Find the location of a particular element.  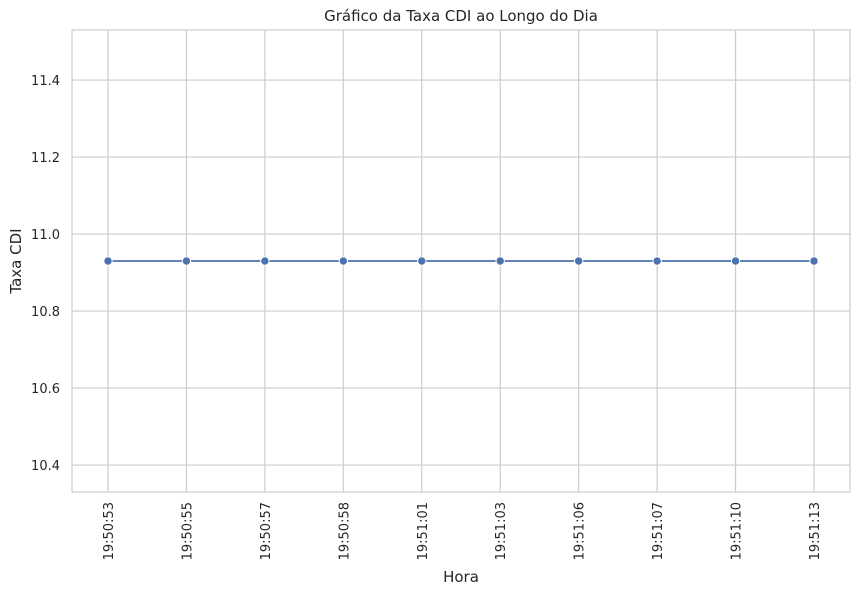

x-tick-label: 19:51:10 is located at coordinates (737, 531).